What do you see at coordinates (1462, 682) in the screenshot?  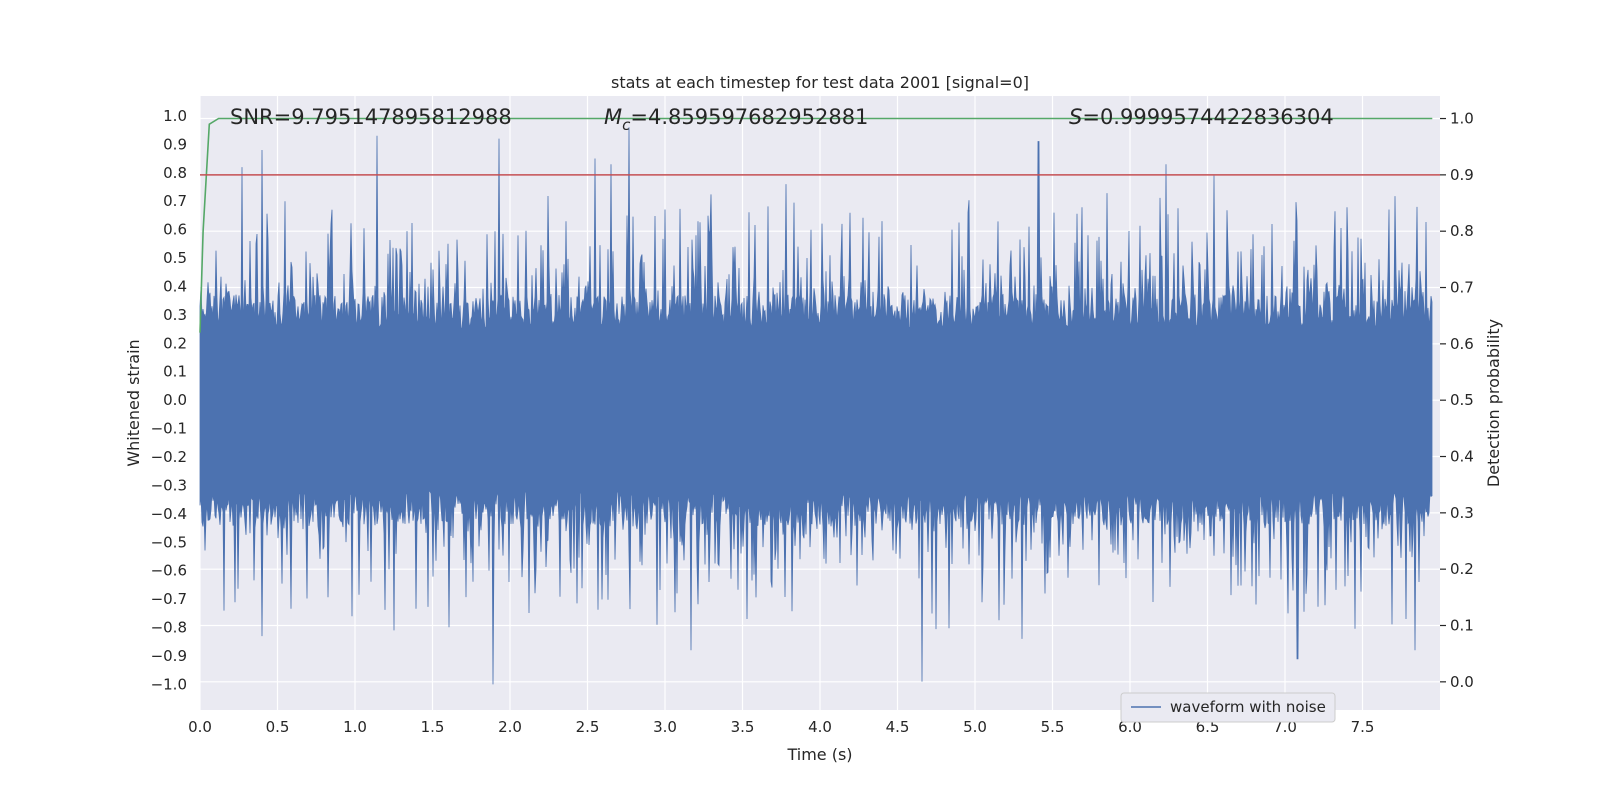 I see `y-right-tick-label: 0.0` at bounding box center [1462, 682].